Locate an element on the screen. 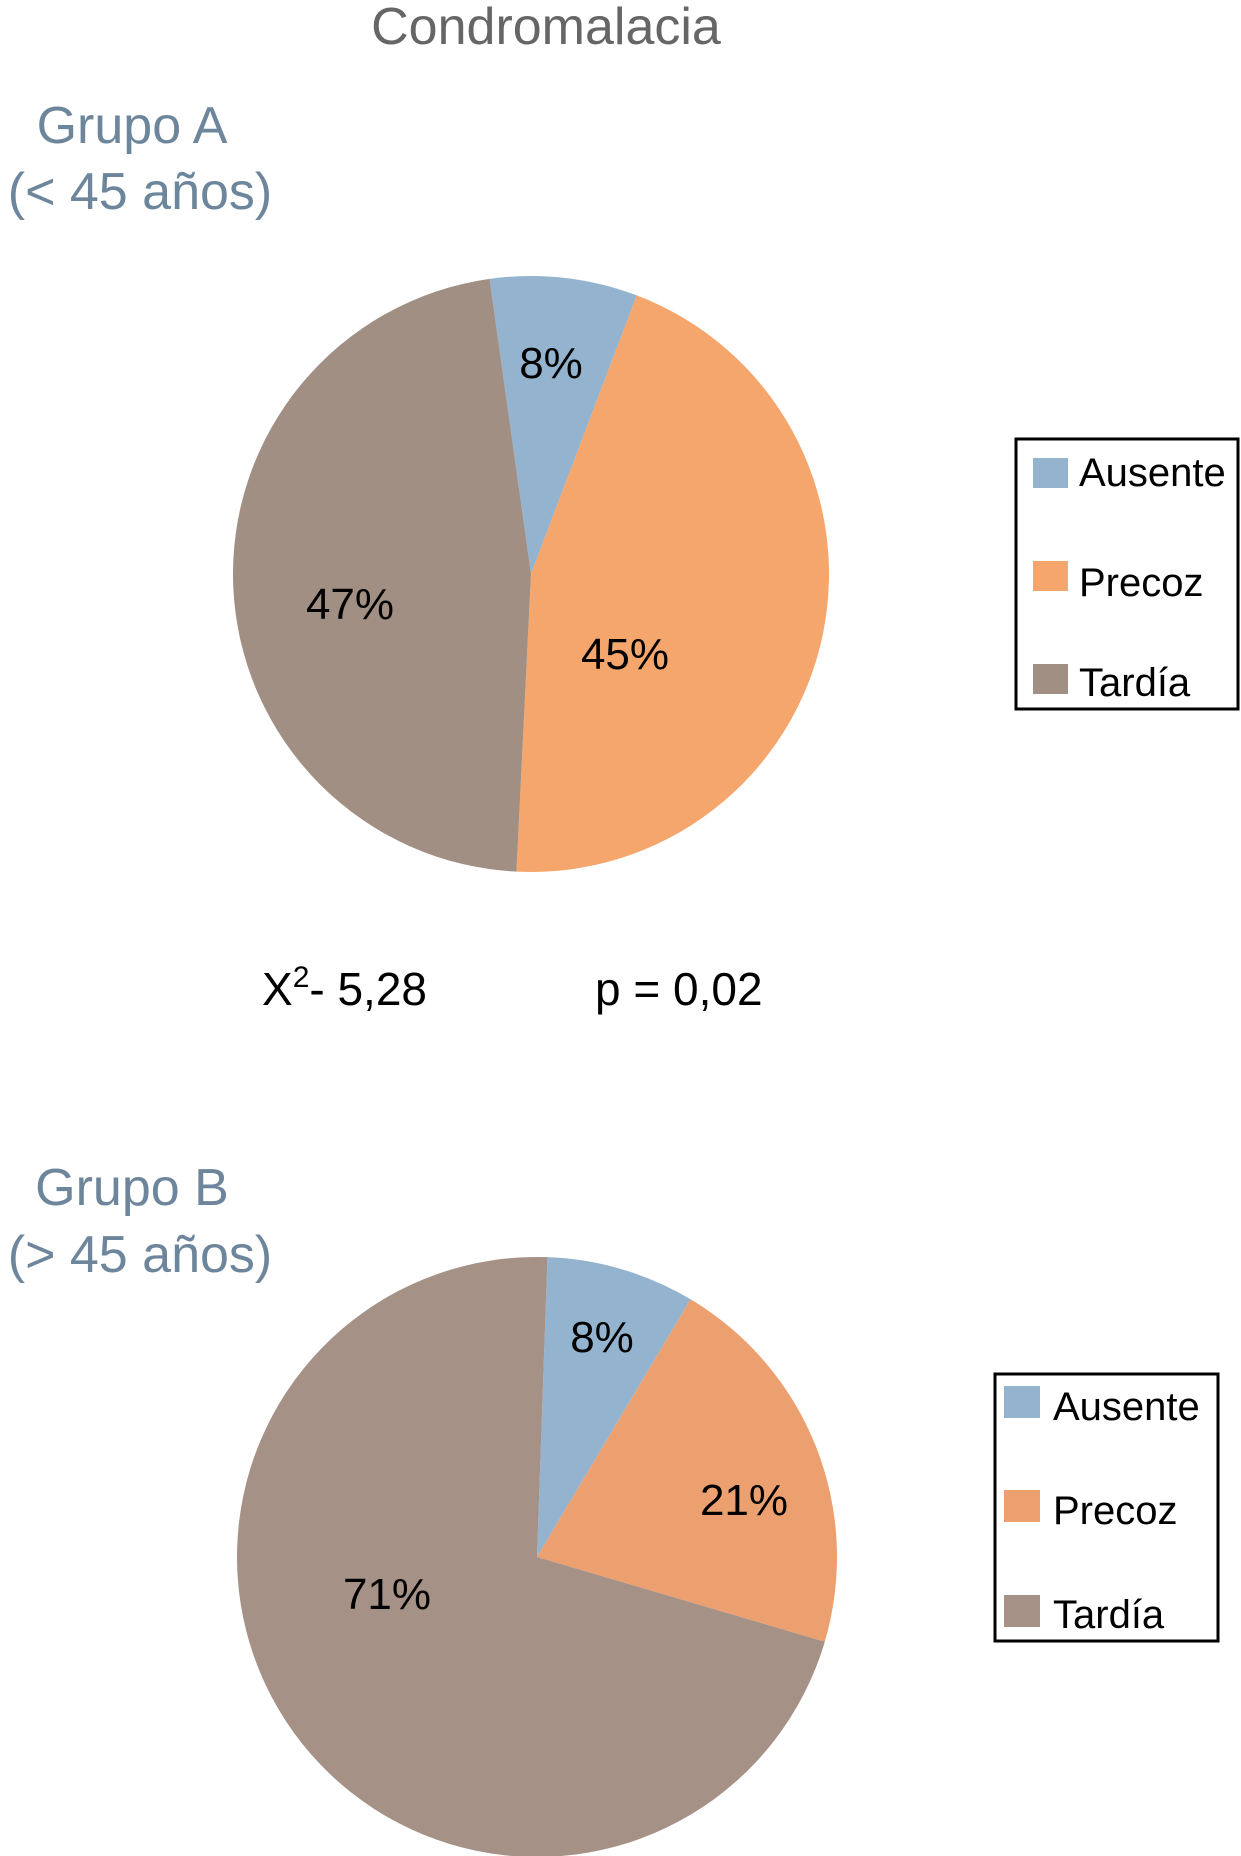 The image size is (1241, 1856). legend-b-label-precoz: Precoz is located at coordinates (1115, 1511).